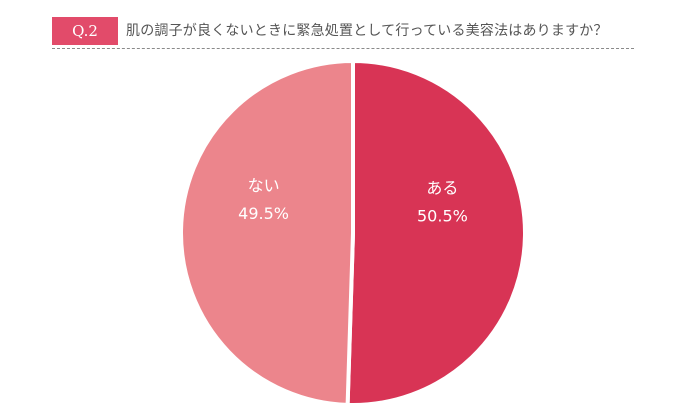  Describe the element at coordinates (263, 213) in the screenshot. I see `slice-value-1: 49.5%` at that location.